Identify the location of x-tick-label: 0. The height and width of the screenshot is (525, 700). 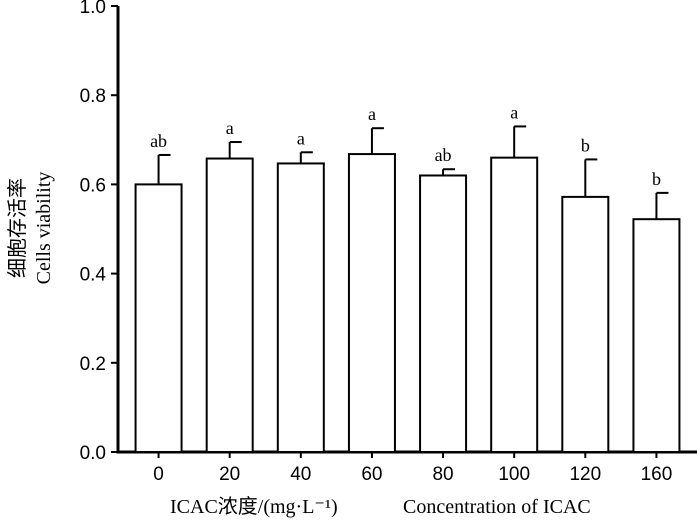
(158, 474).